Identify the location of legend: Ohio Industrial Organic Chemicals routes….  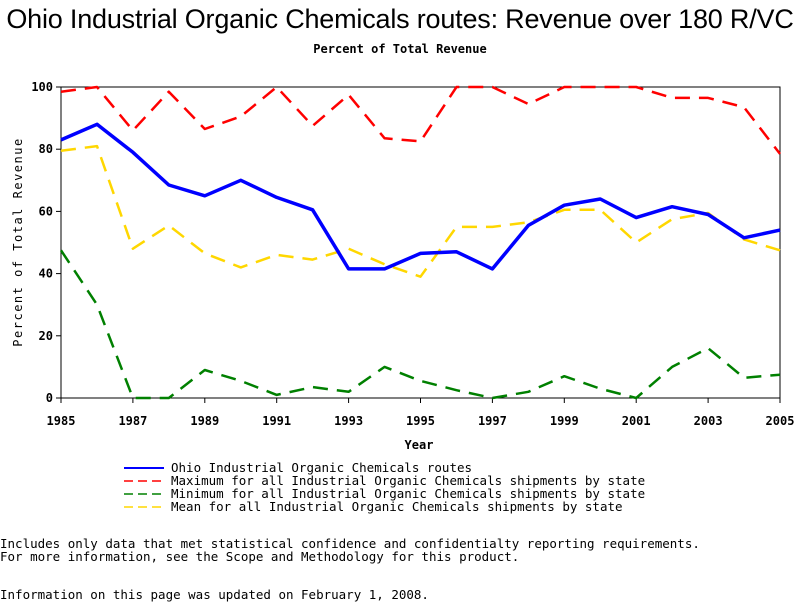
(384, 487).